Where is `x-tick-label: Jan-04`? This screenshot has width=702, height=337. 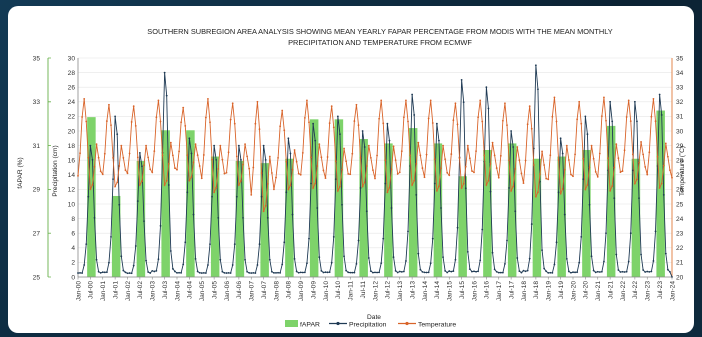
x-tick-label: Jan-04 is located at coordinates (177, 291).